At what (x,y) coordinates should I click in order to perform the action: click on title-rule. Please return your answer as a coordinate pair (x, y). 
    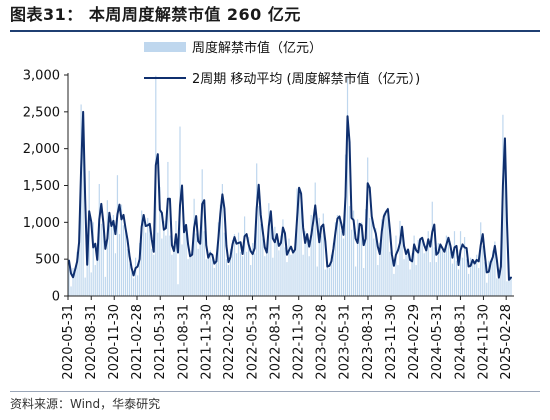
    Looking at the image, I should click on (275, 31).